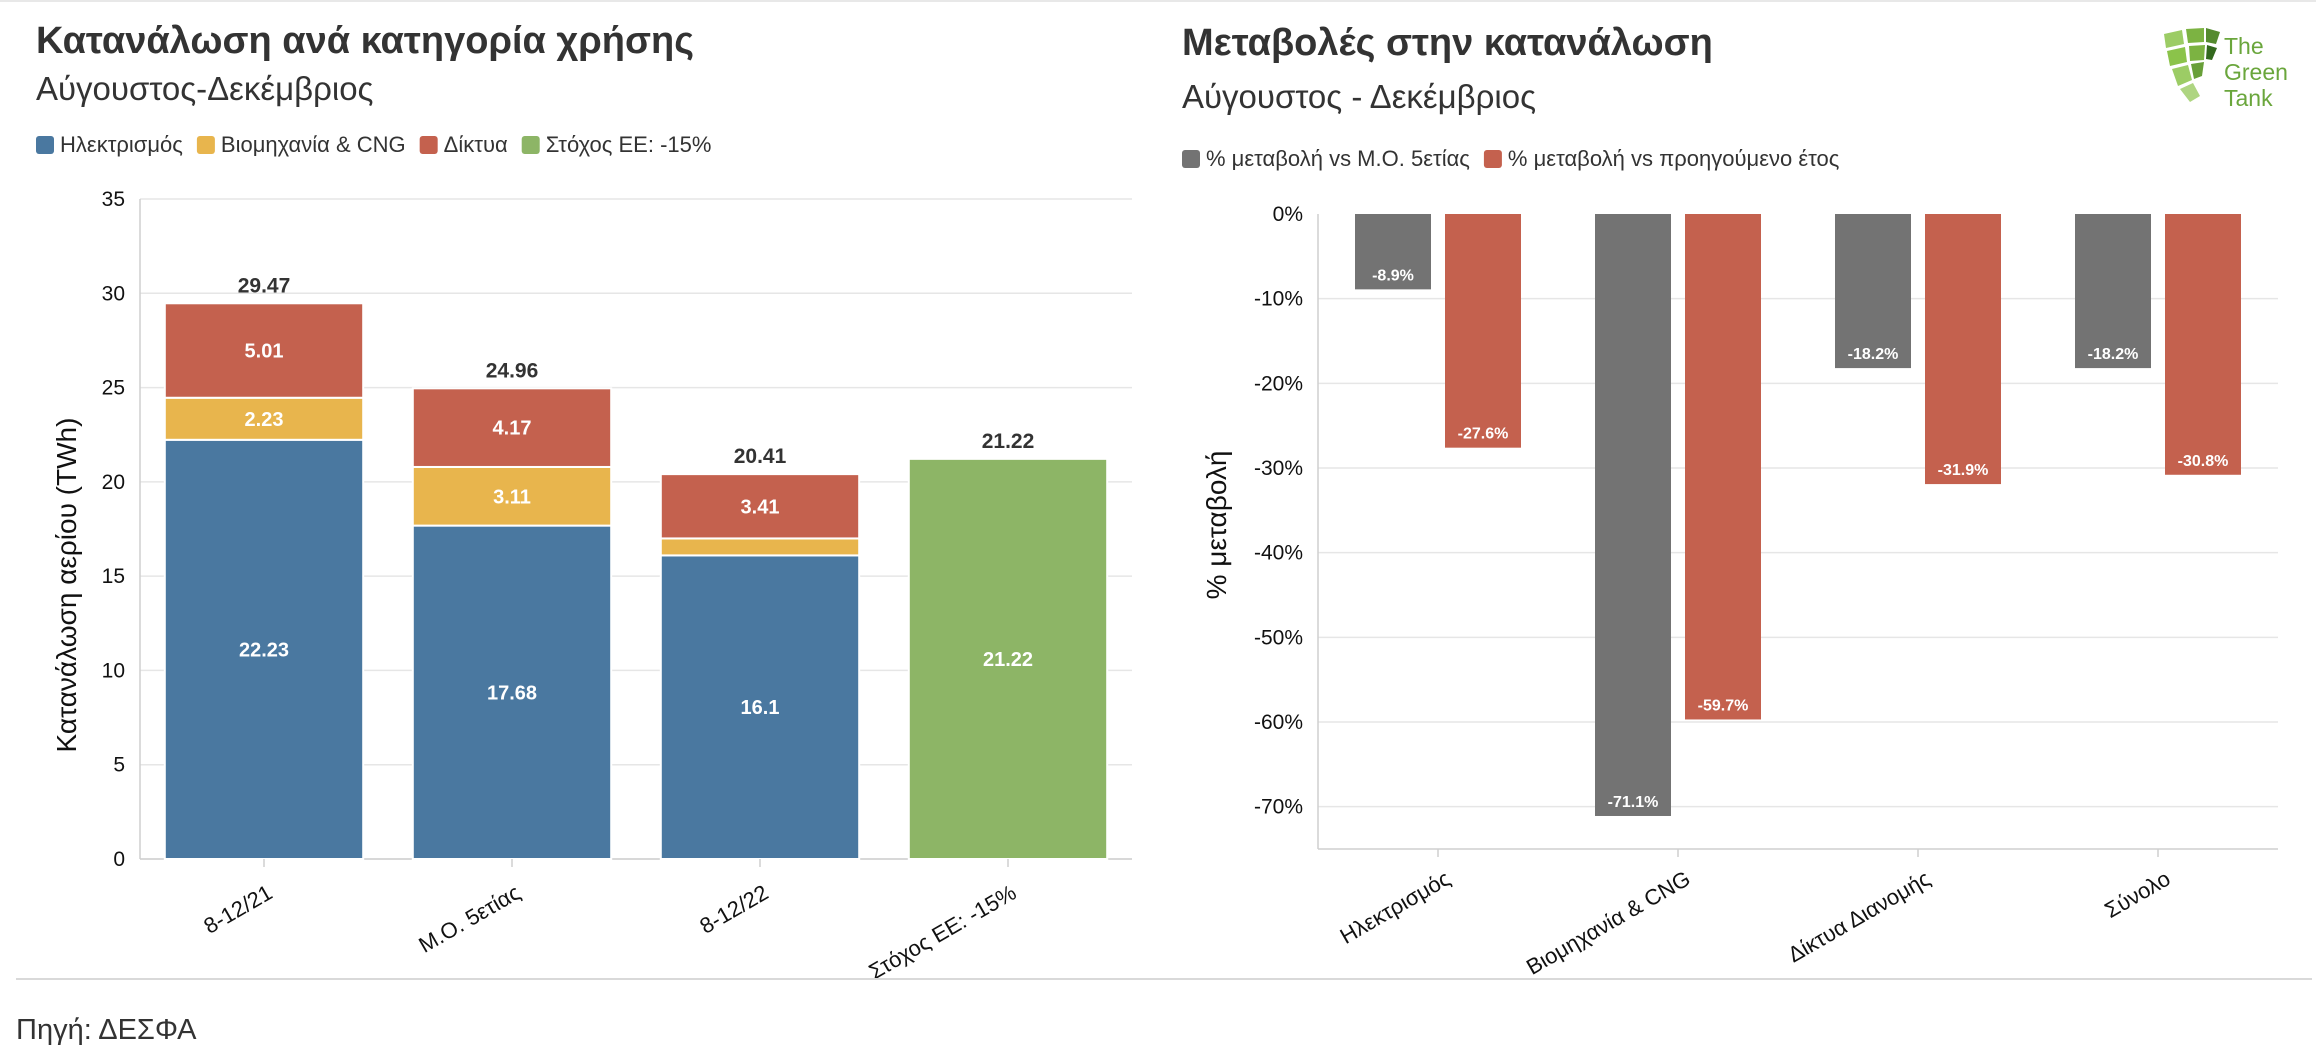 The width and height of the screenshot is (2316, 1064). Describe the element at coordinates (2192, 65) in the screenshot. I see `logo-mark-icon` at that location.